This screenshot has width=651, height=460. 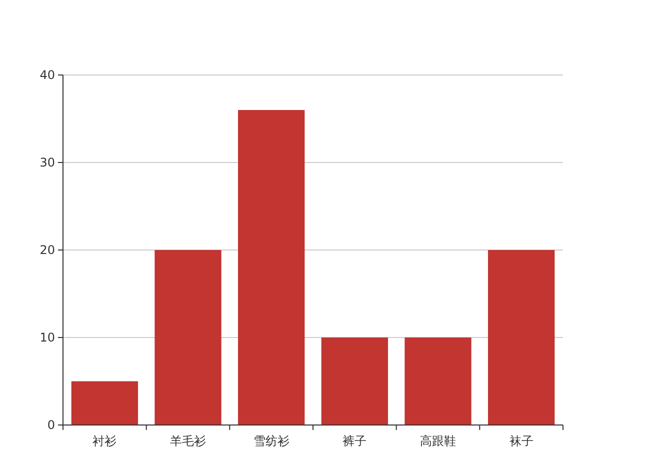 I want to click on y-tick-label: 20, so click(x=47, y=250).